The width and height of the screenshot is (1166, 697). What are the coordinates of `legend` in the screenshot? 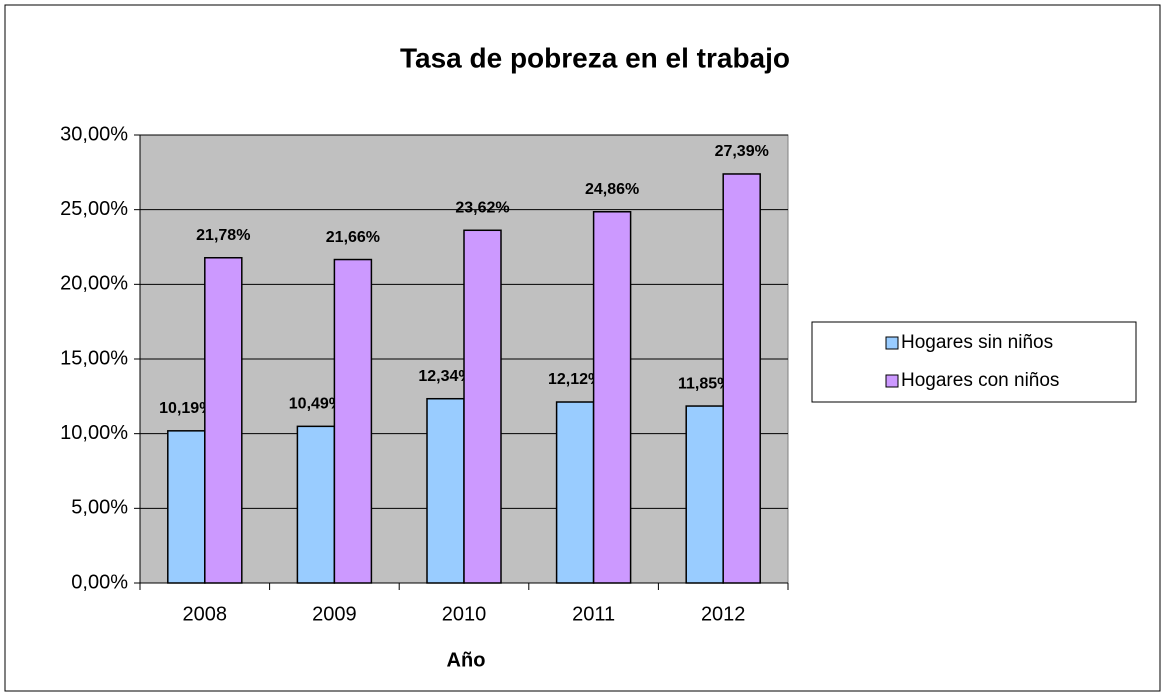 It's located at (974, 362).